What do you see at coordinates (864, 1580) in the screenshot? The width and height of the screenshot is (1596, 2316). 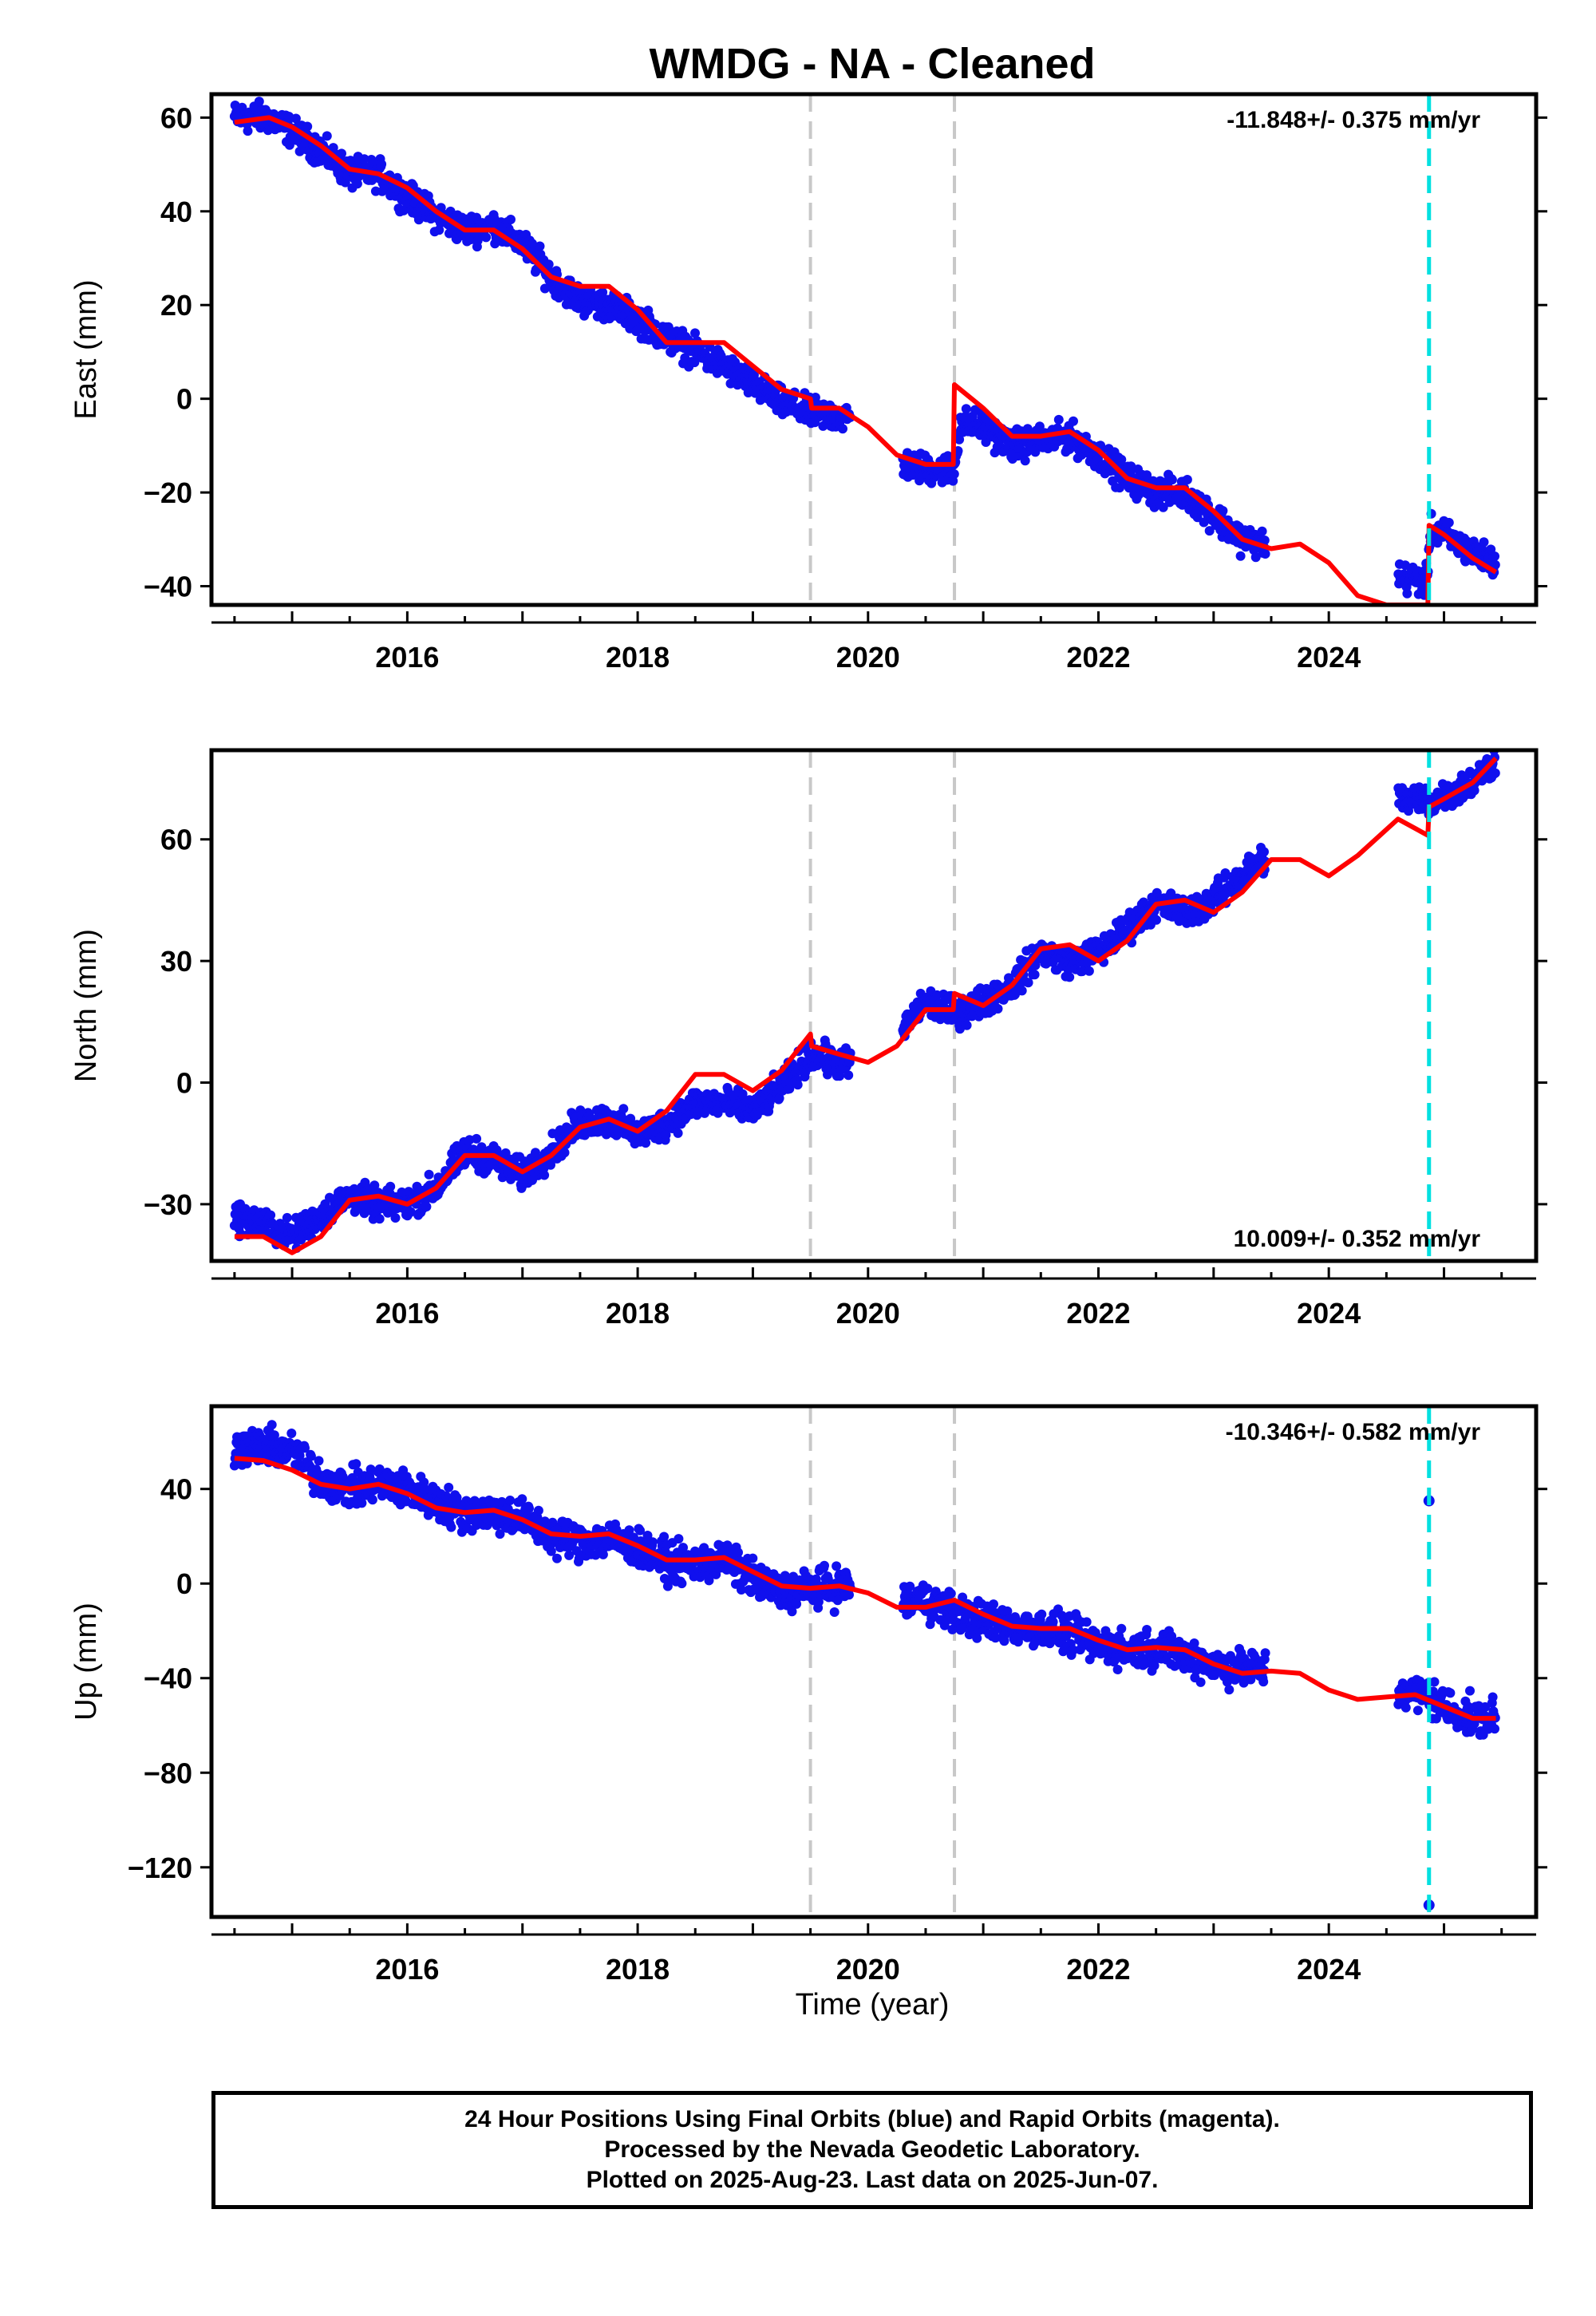 I see `data-points` at bounding box center [864, 1580].